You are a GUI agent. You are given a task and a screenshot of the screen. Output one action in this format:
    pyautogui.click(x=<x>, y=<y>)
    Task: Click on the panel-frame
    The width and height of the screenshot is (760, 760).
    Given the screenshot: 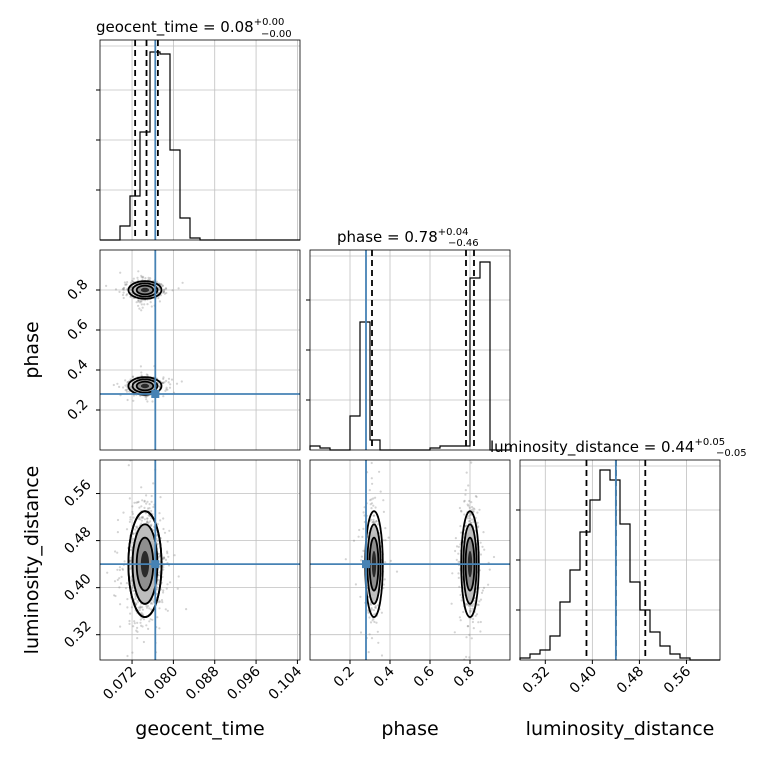 What is the action you would take?
    pyautogui.click(x=200, y=350)
    